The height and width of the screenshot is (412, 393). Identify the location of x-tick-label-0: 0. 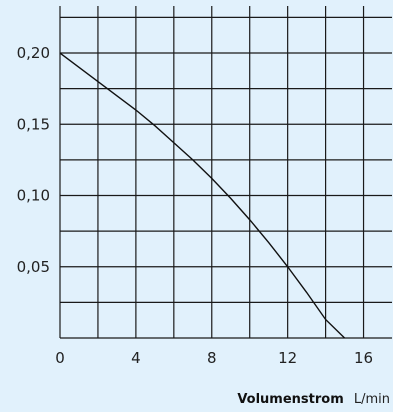
(60, 358).